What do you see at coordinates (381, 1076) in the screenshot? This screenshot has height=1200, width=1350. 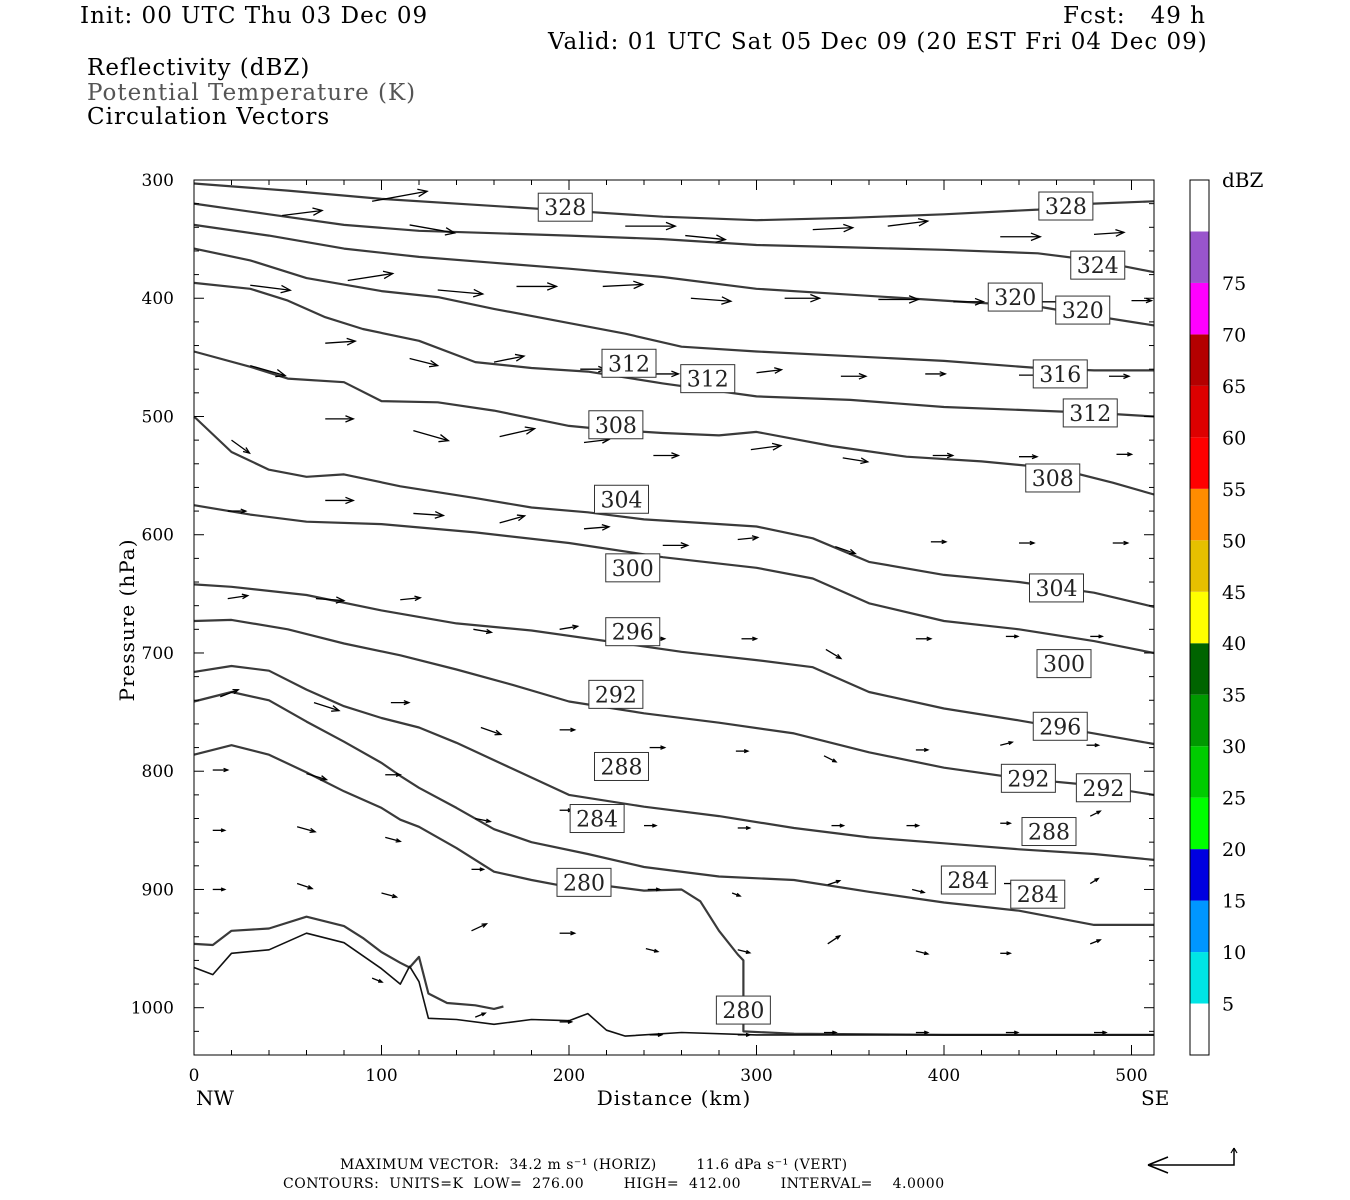 I see `x-tick-label: 100` at bounding box center [381, 1076].